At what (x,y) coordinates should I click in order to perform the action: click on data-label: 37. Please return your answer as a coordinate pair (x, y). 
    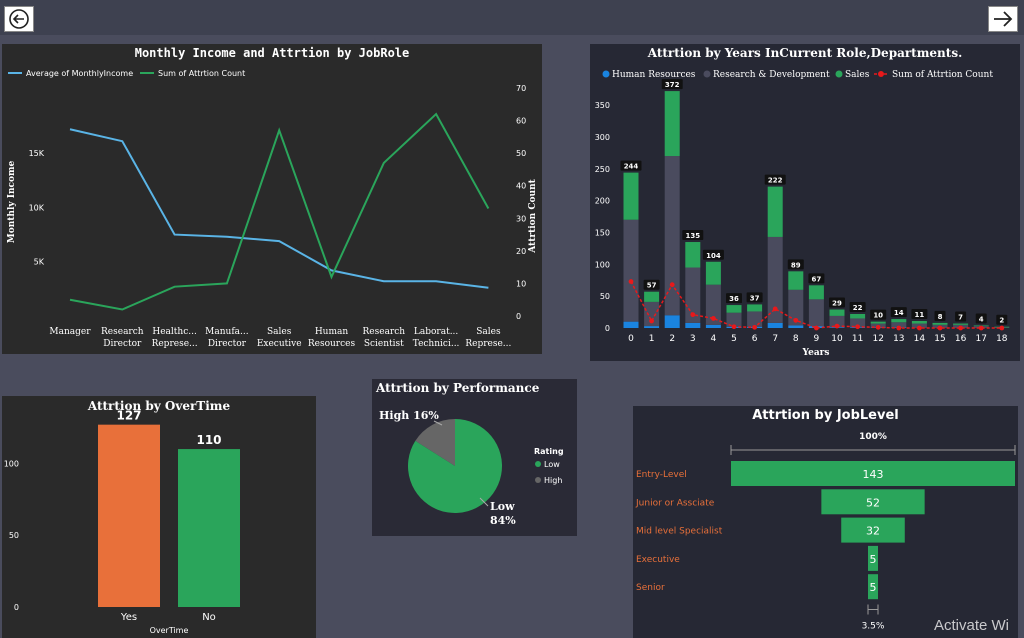
    Looking at the image, I should click on (755, 298).